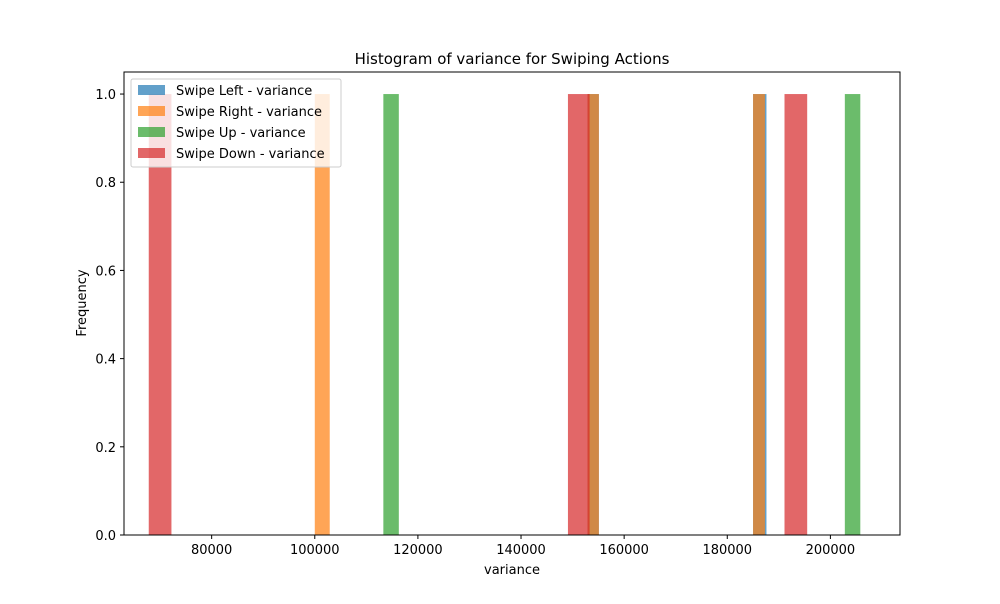  I want to click on y-tick-label: 0.4, so click(105, 360).